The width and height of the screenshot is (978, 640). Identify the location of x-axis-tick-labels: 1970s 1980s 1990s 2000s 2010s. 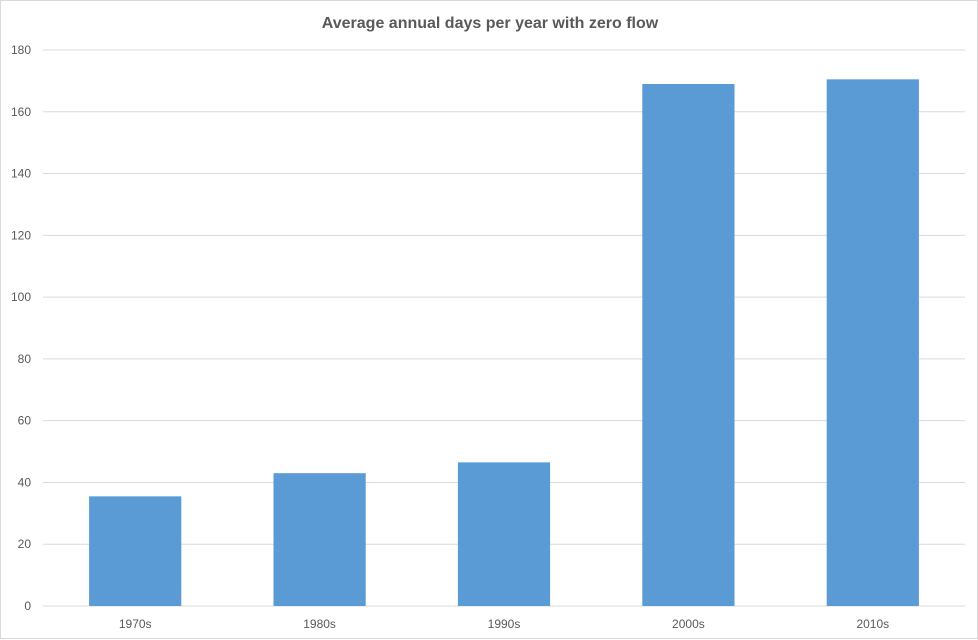
(504, 624).